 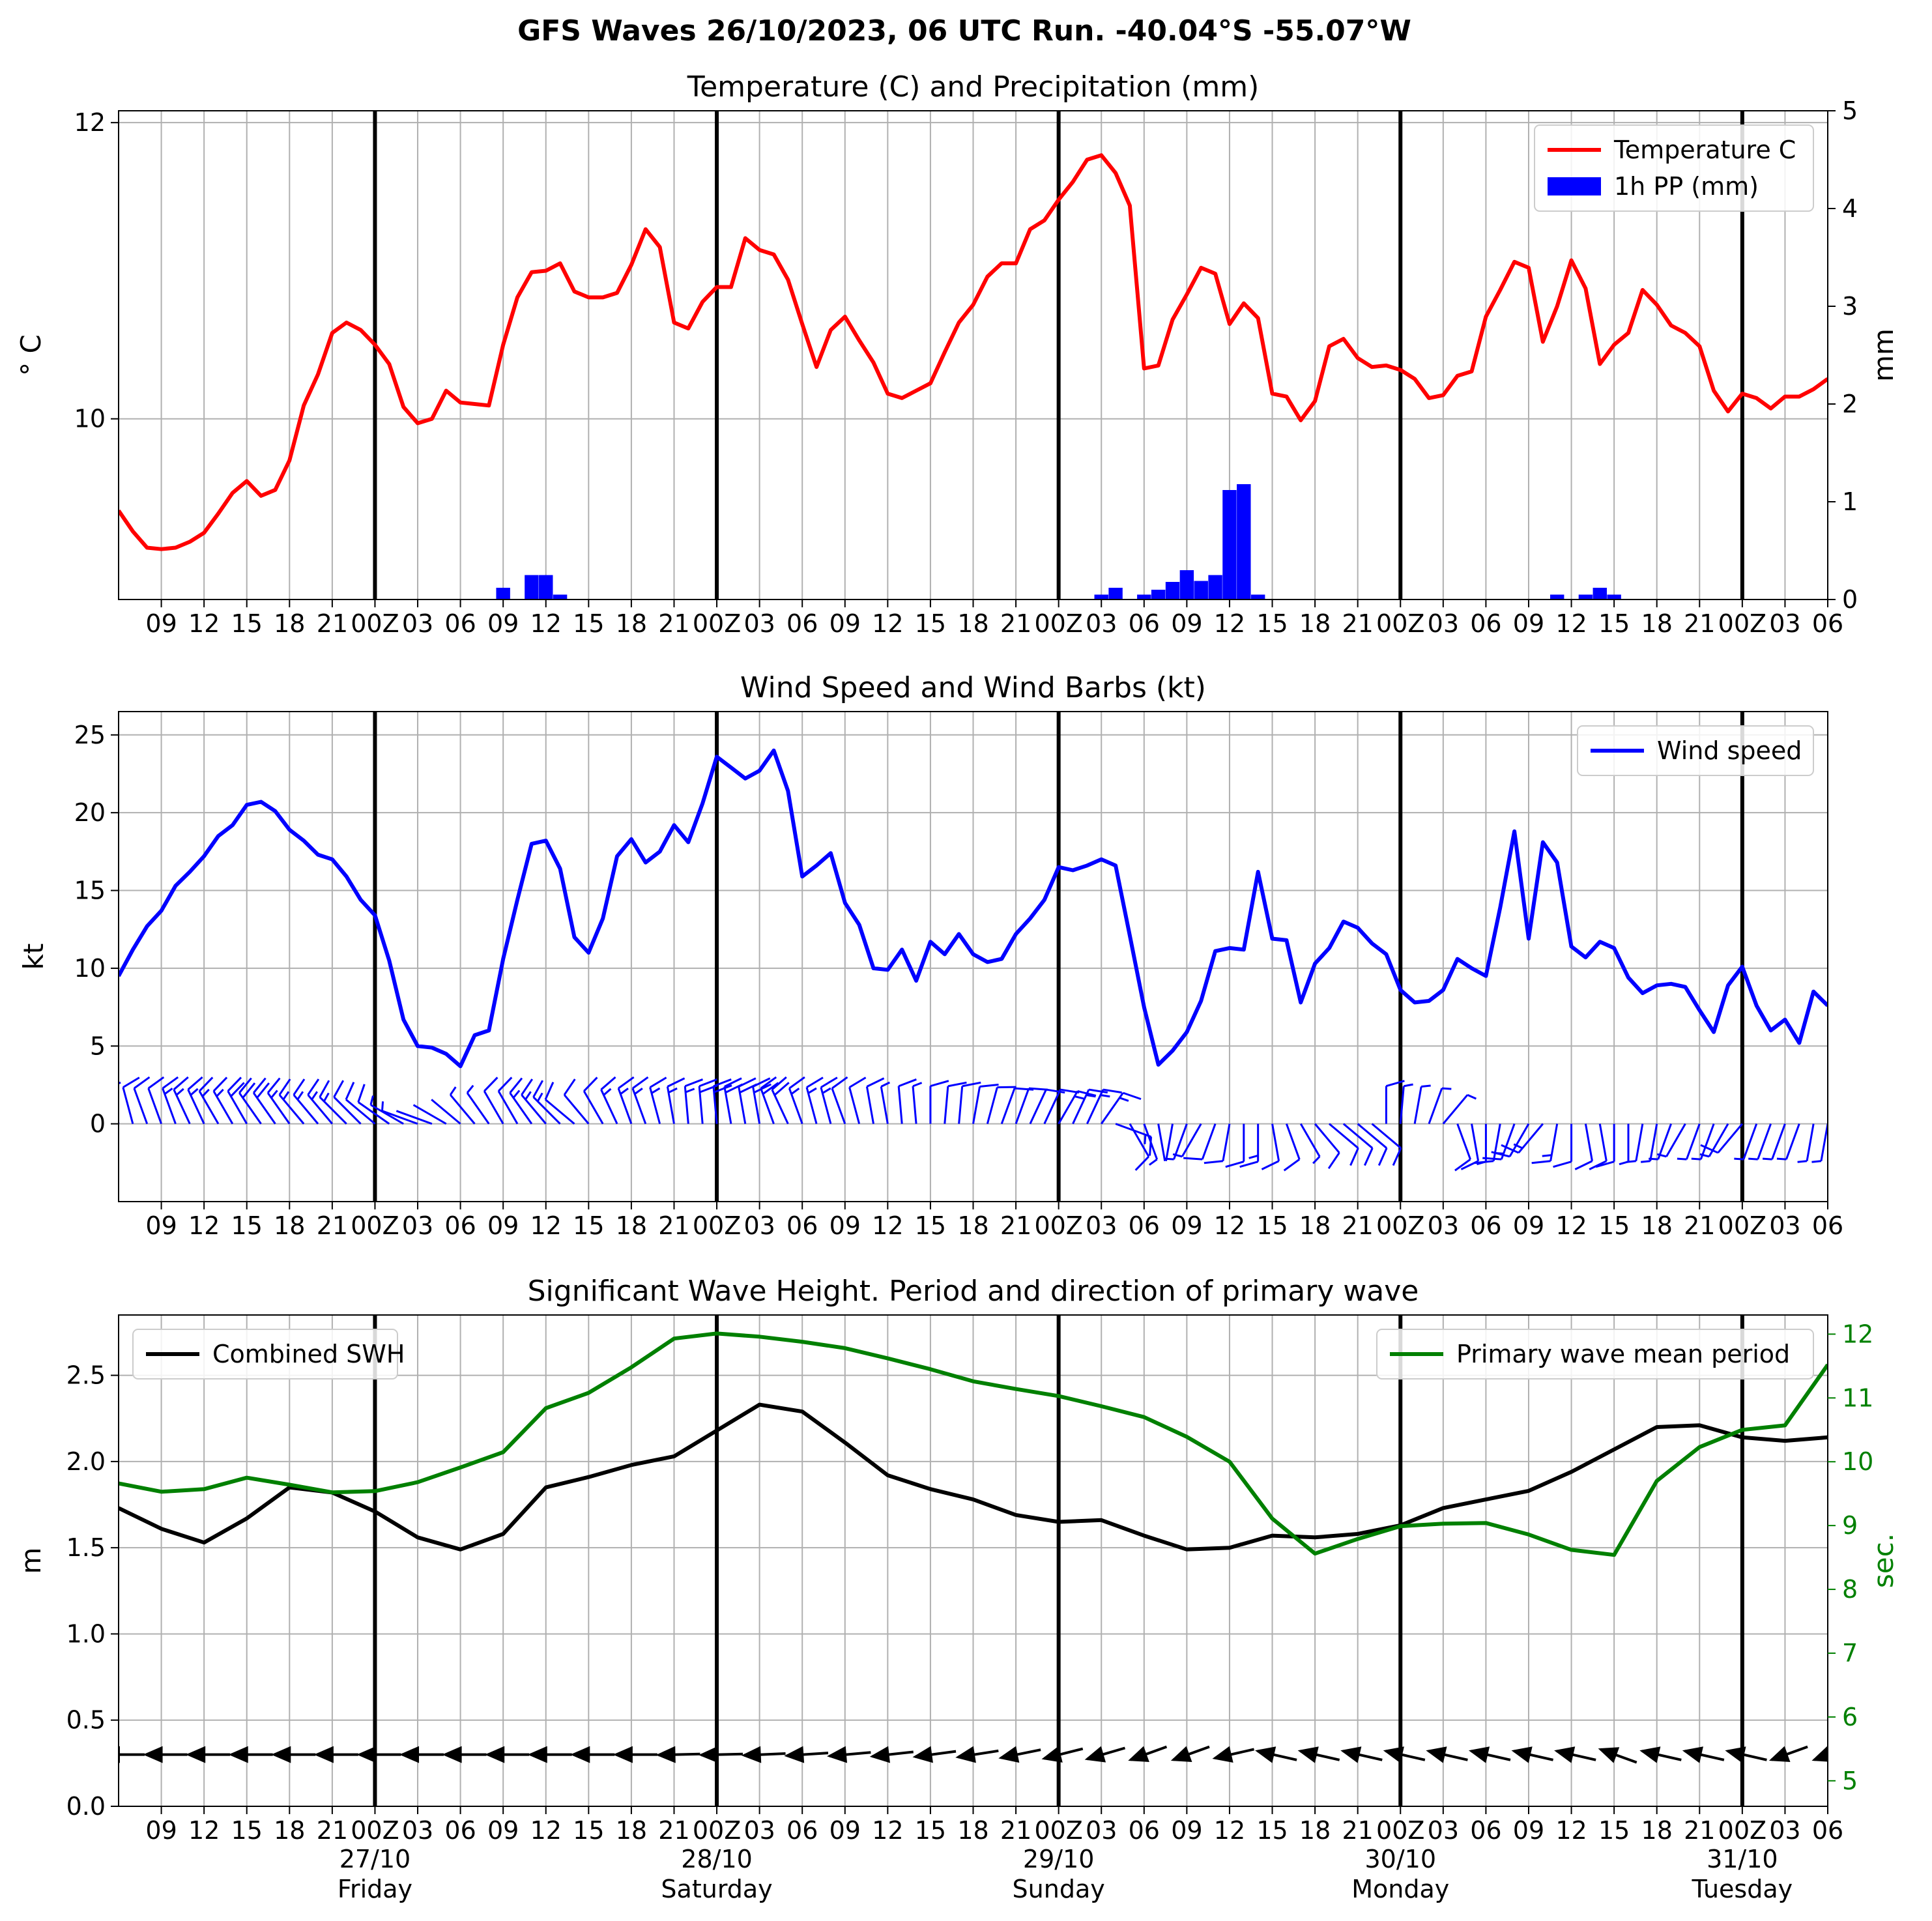 What do you see at coordinates (86, 1806) in the screenshot?
I see `y-tick-label: 0.0` at bounding box center [86, 1806].